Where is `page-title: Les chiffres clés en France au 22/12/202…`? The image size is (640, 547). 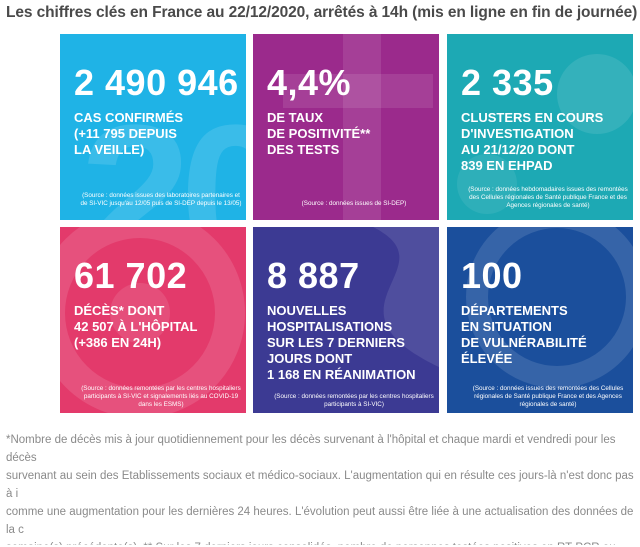
page-title: Les chiffres clés en France au 22/12/202… is located at coordinates (322, 12).